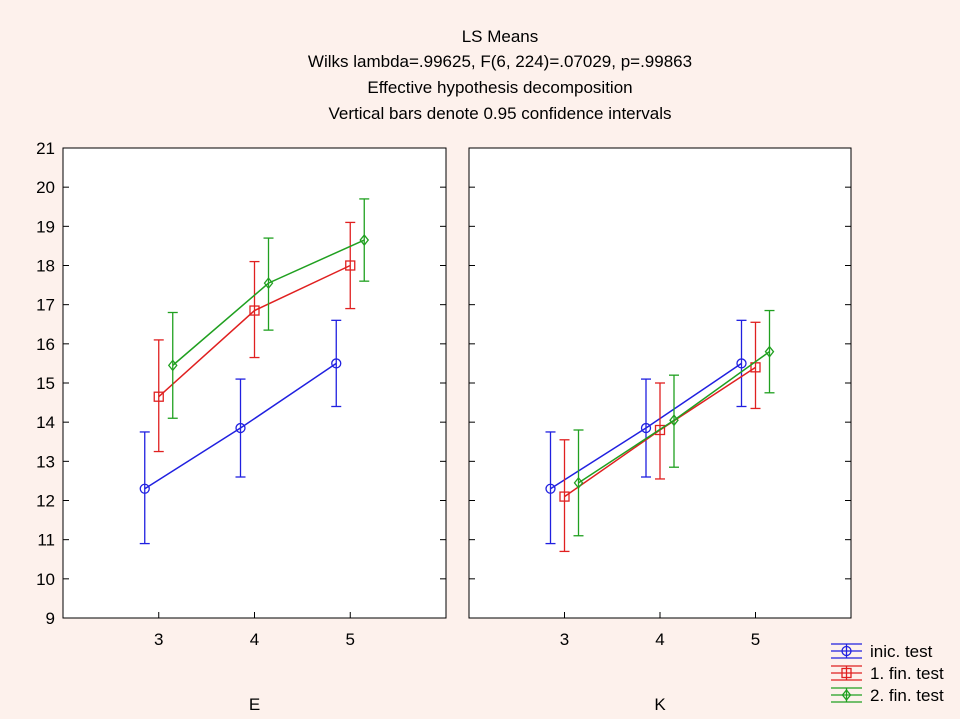 Image resolution: width=960 pixels, height=719 pixels. I want to click on y-tick-label: 11, so click(46, 540).